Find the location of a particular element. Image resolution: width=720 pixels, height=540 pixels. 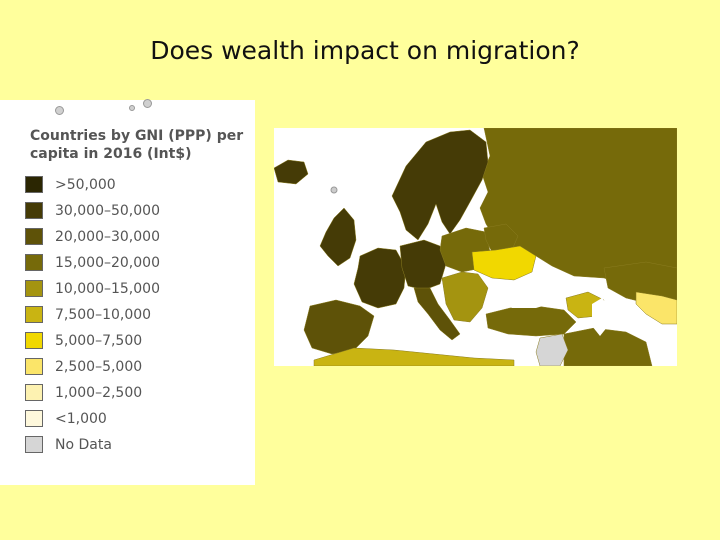

legend-item: 7,500–10,000 is located at coordinates (88, 314).